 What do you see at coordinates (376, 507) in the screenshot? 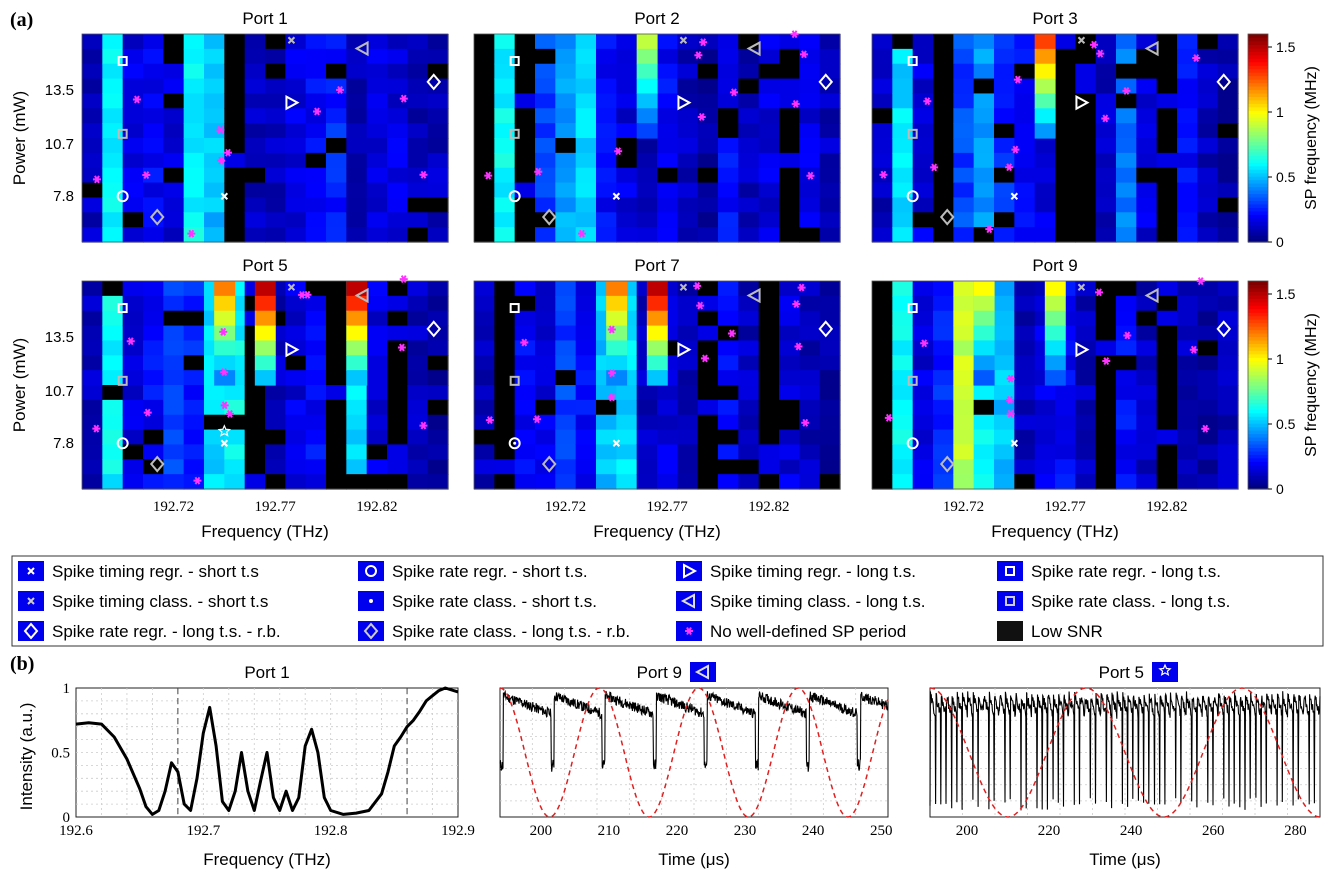
I see `x-tick-label: 192.82` at bounding box center [376, 507].